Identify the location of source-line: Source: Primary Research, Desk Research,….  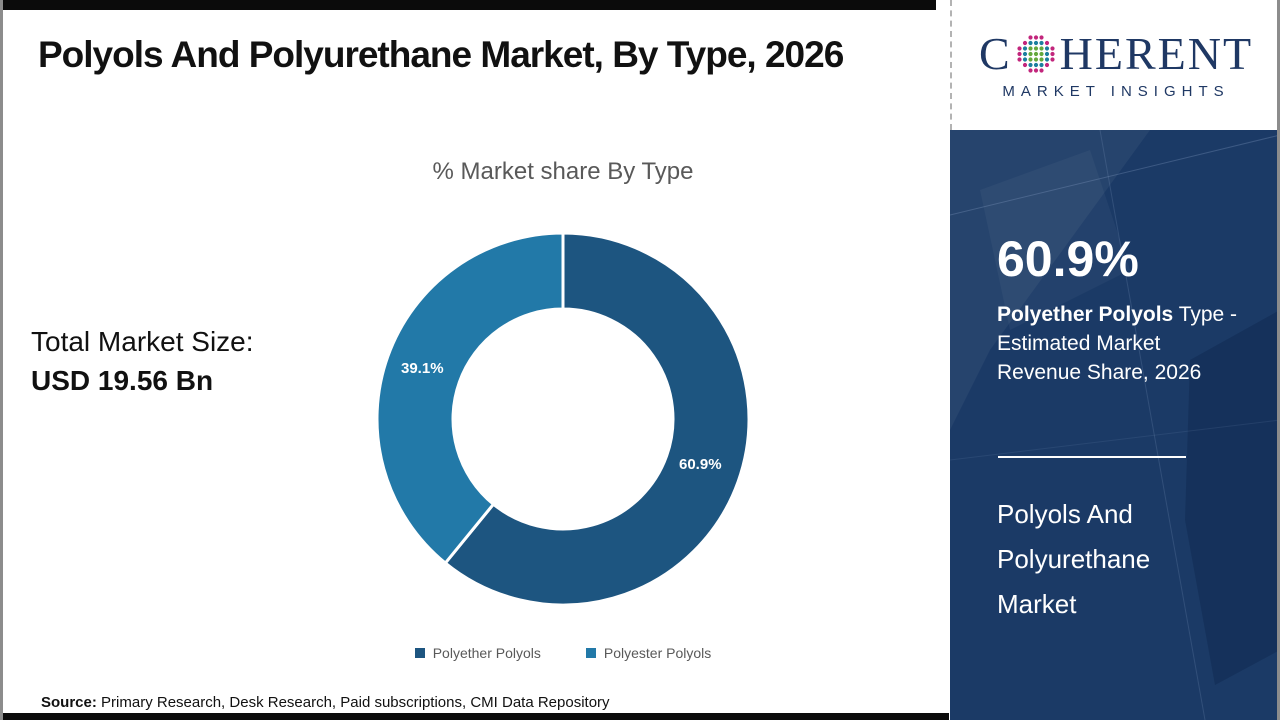
(325, 702).